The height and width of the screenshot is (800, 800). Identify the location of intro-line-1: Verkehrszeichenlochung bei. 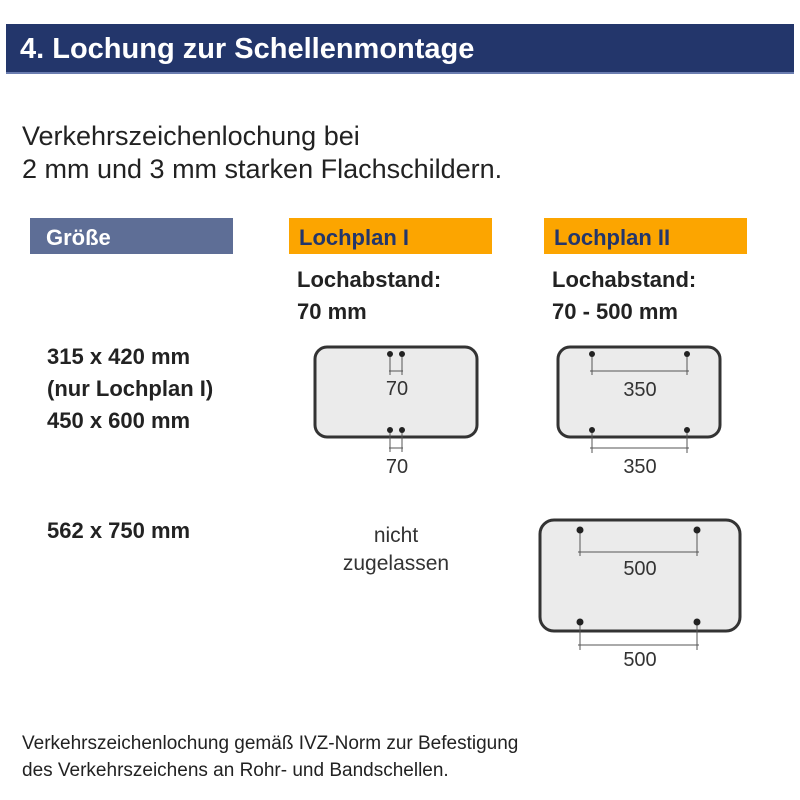
(191, 136).